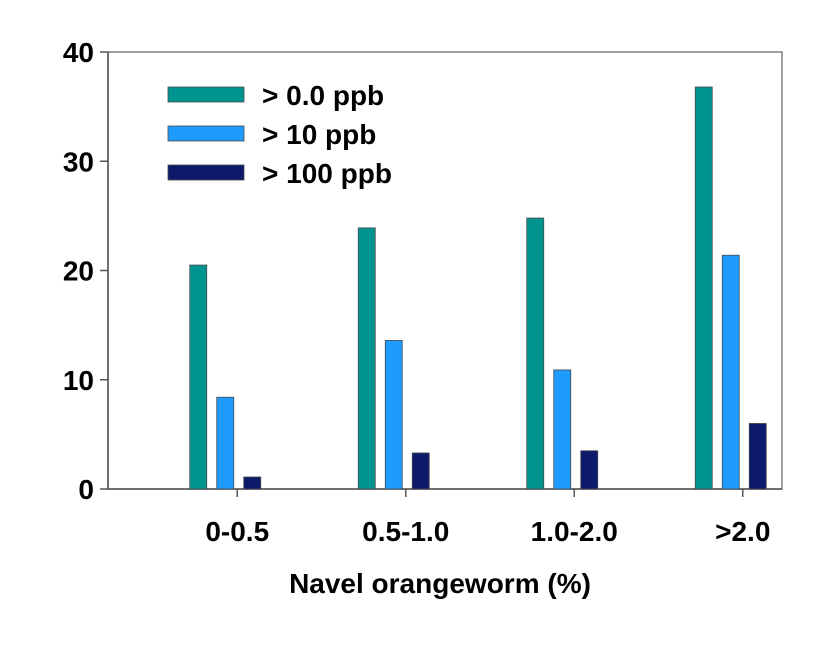 The width and height of the screenshot is (830, 649). I want to click on legend-label: > 0.0 ppb, so click(323, 95).